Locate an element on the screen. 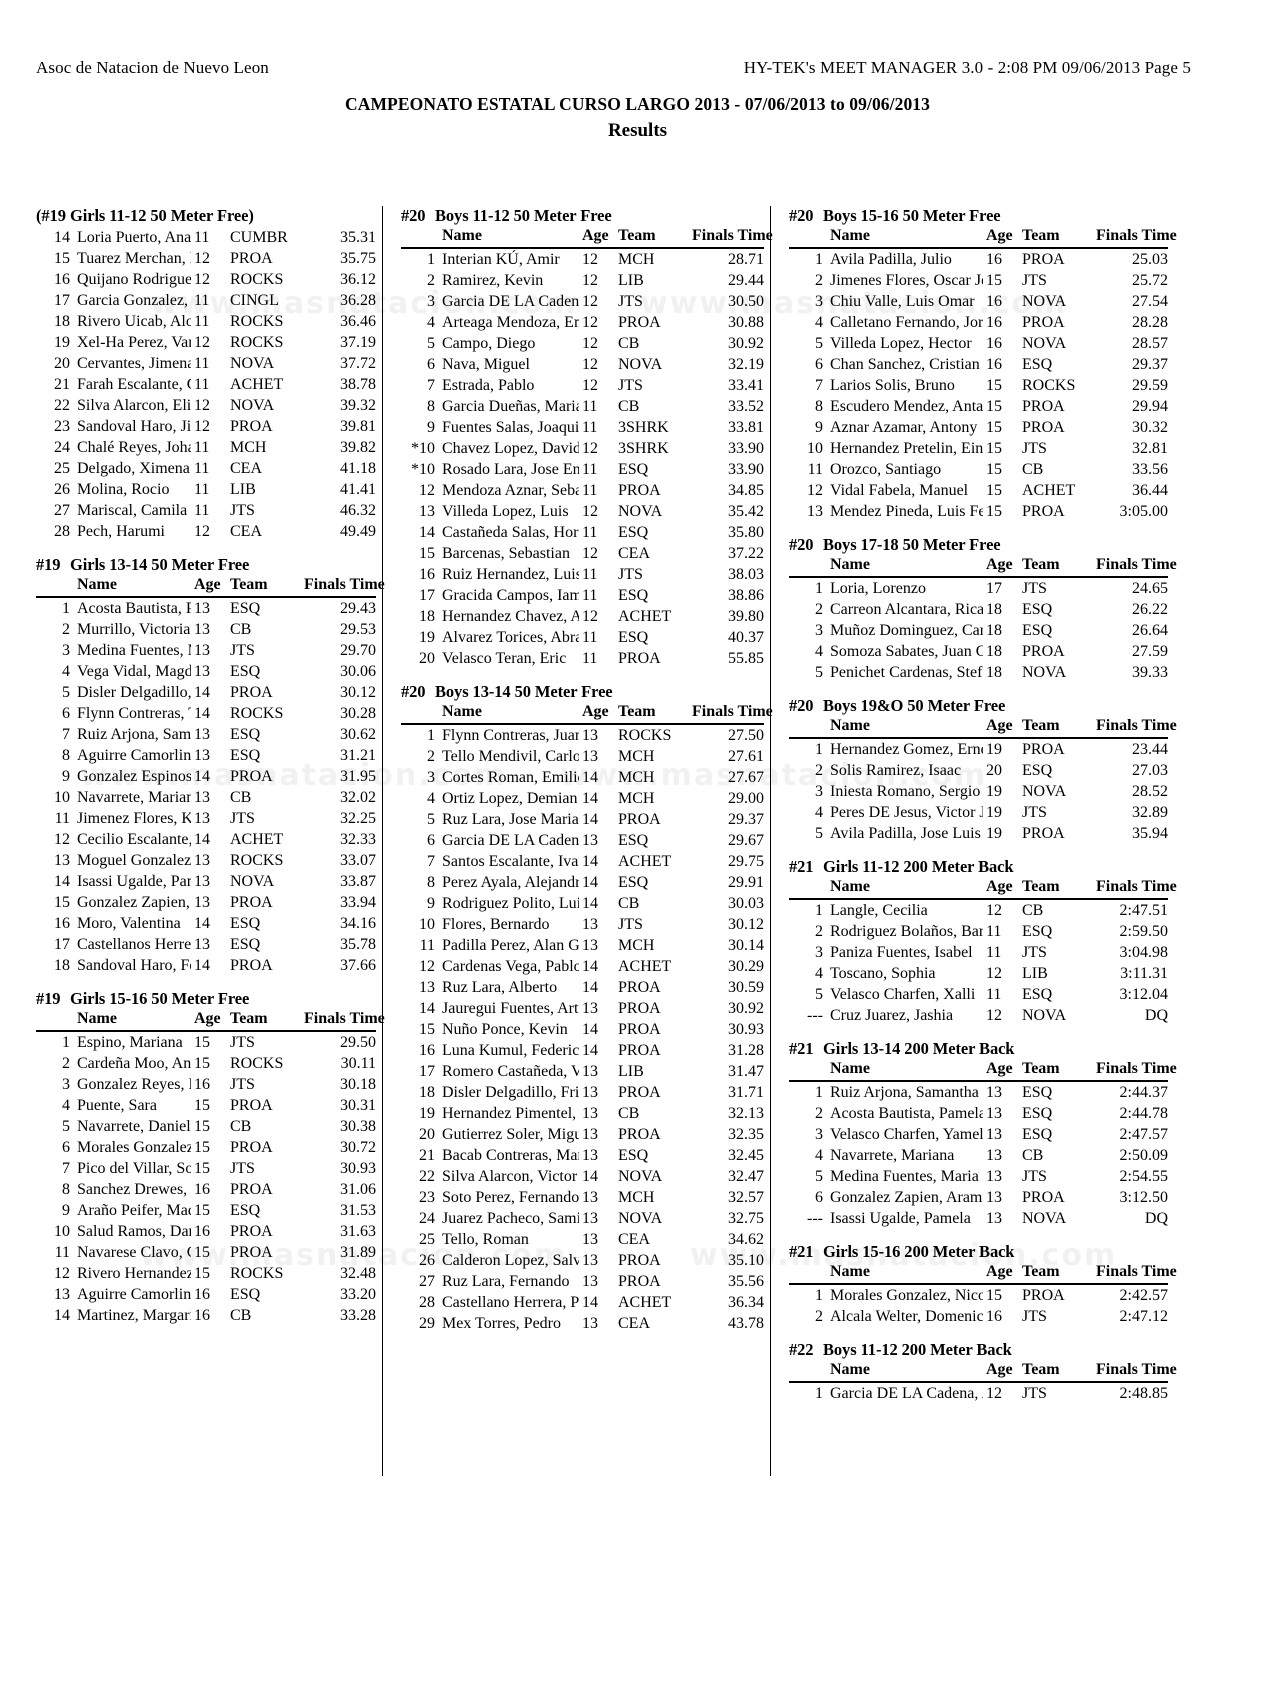 This screenshot has height=1708, width=1275. cell-team: LIB is located at coordinates (243, 489).